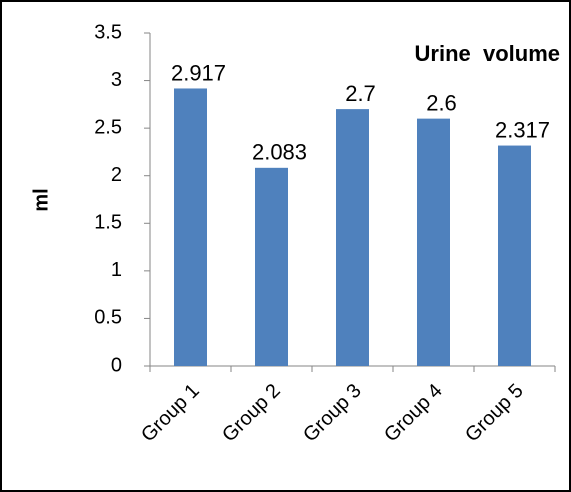 The height and width of the screenshot is (492, 571). I want to click on y-tick-label: 1.5, so click(108, 223).